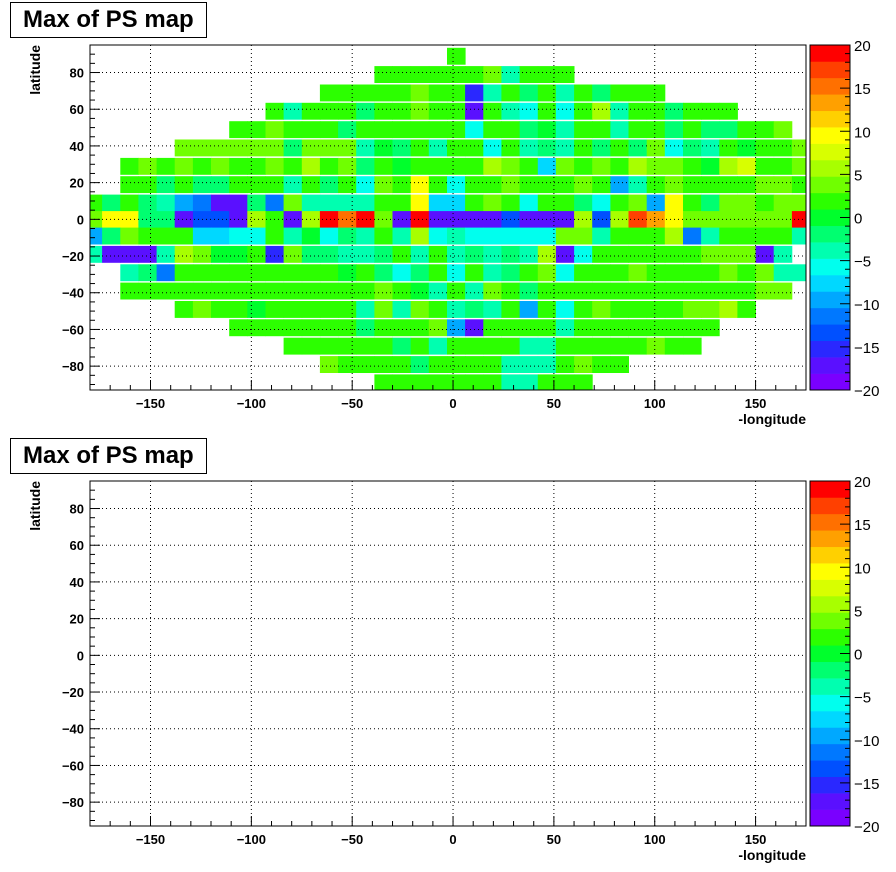  I want to click on palette-tick-label: 10, so click(862, 568).